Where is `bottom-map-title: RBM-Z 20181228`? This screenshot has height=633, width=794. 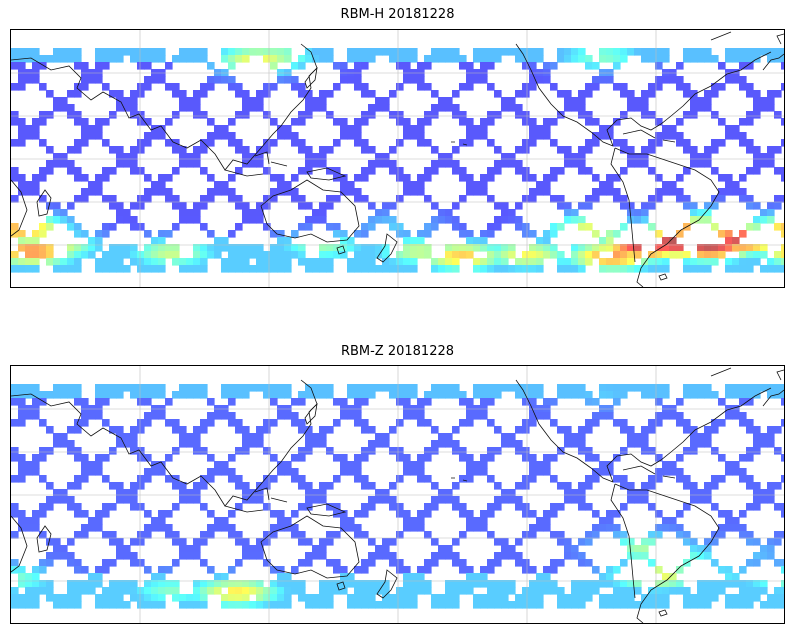
bottom-map-title: RBM-Z 20181228 is located at coordinates (397, 351).